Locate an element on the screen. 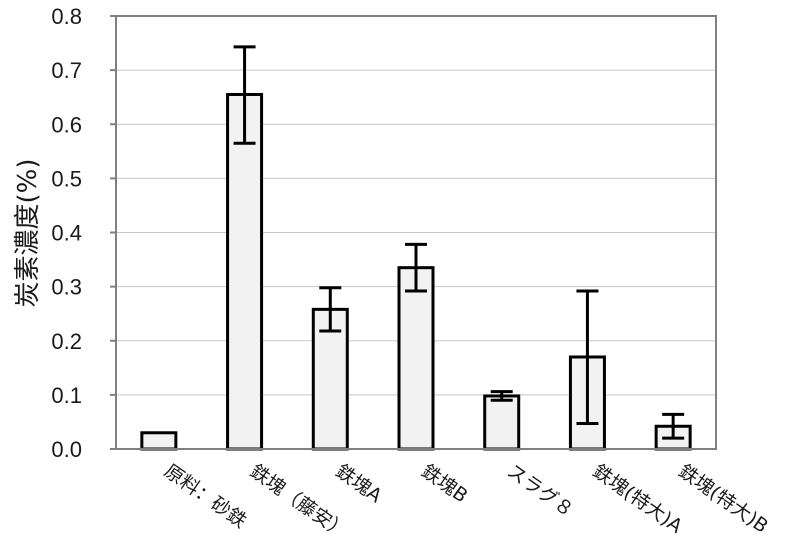  x-tick-label: スラグ８ is located at coordinates (540, 491).